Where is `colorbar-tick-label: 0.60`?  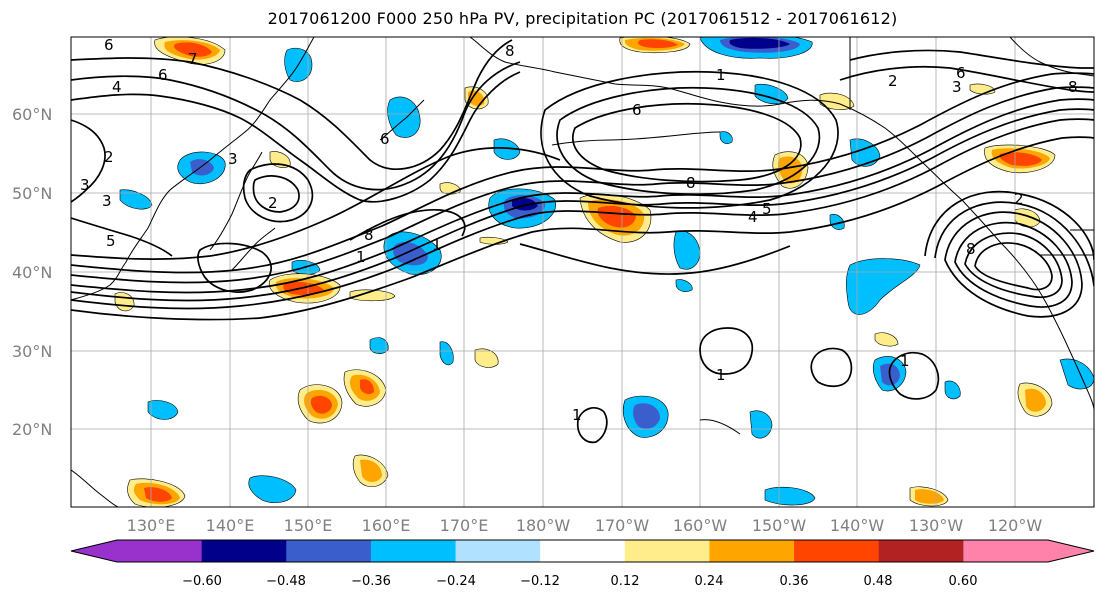 colorbar-tick-label: 0.60 is located at coordinates (963, 581).